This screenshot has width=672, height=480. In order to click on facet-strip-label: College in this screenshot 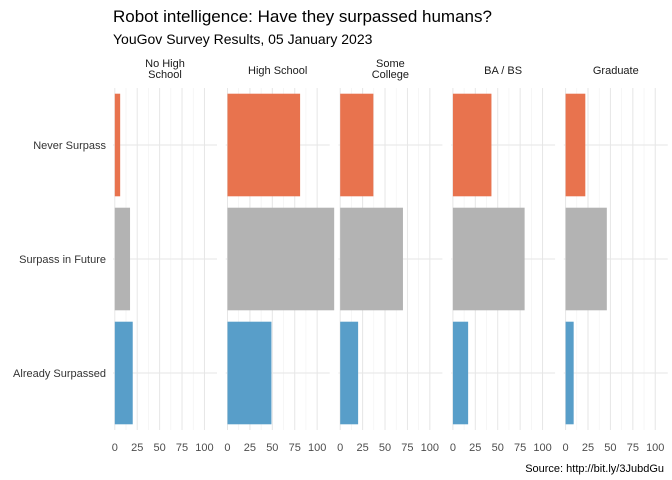, I will do `click(390, 75)`.